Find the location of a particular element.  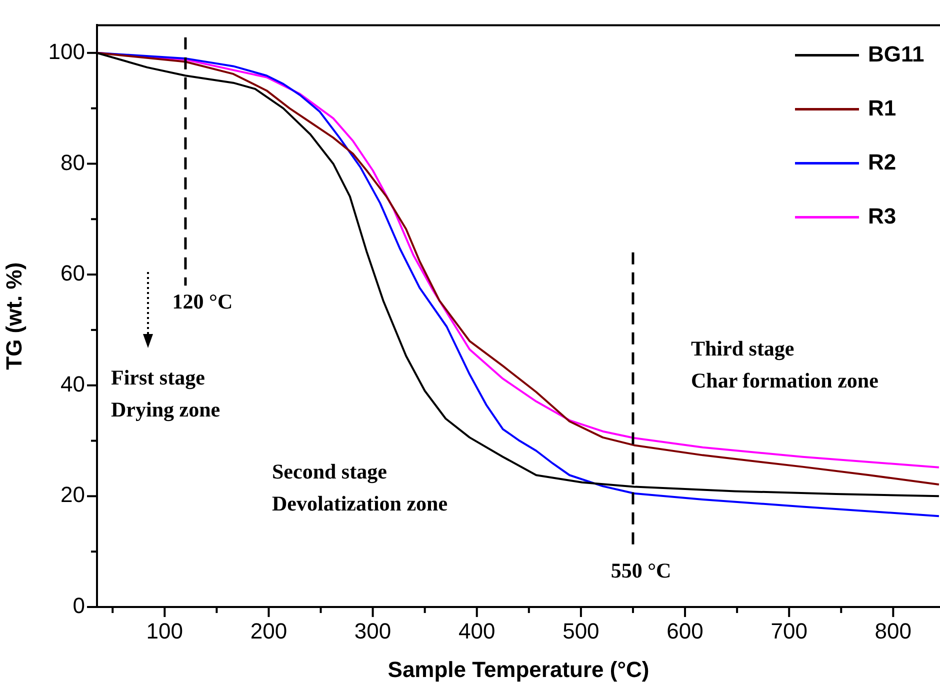

y-tick-label: 100 is located at coordinates (66, 51).